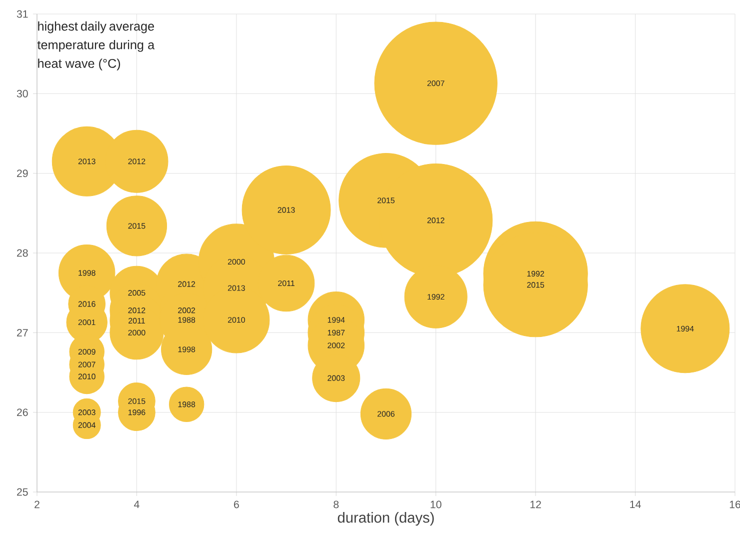 The height and width of the screenshot is (545, 740). Describe the element at coordinates (37, 504) in the screenshot. I see `x-tick-label: 2` at that location.